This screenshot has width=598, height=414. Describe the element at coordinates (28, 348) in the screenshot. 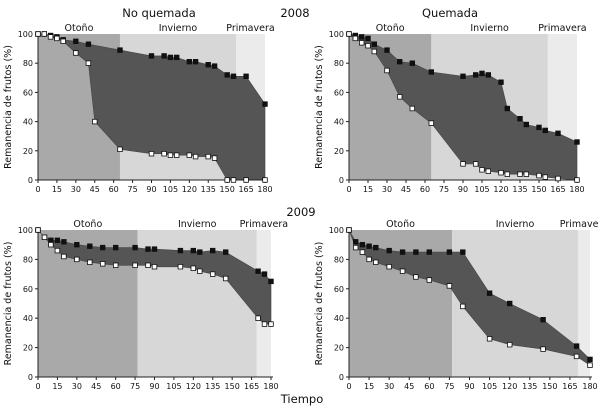

I see `y-tick-label: 20` at that location.